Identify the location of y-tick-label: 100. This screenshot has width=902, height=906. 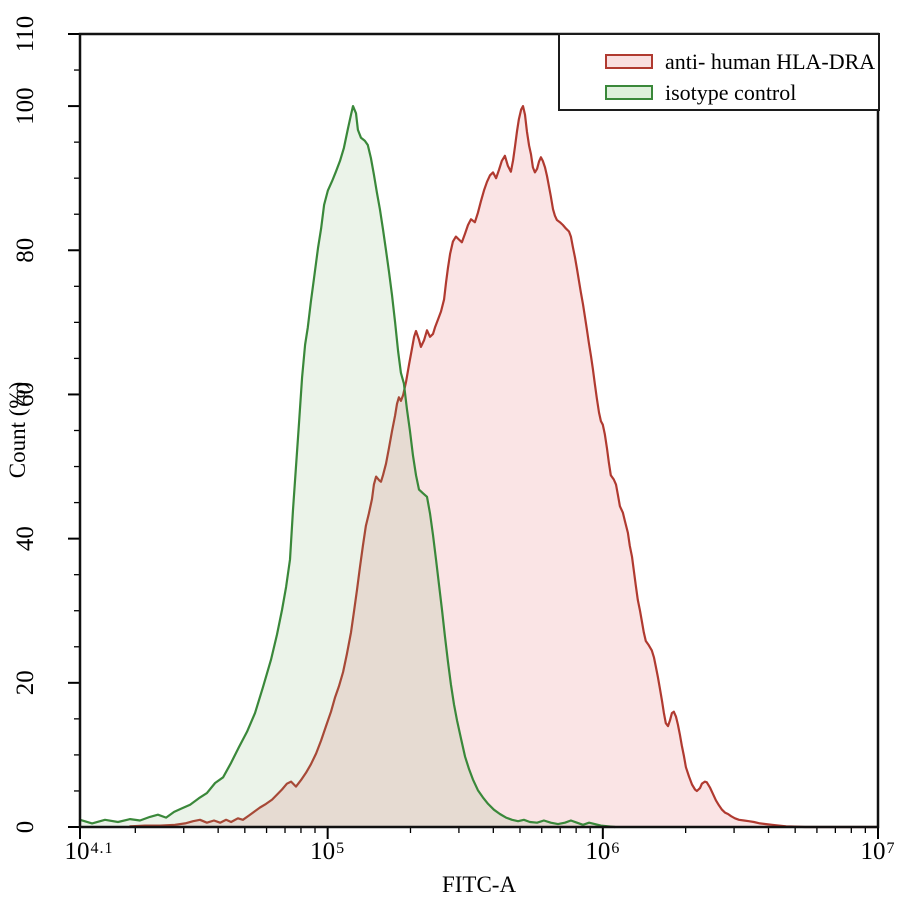
(25, 106).